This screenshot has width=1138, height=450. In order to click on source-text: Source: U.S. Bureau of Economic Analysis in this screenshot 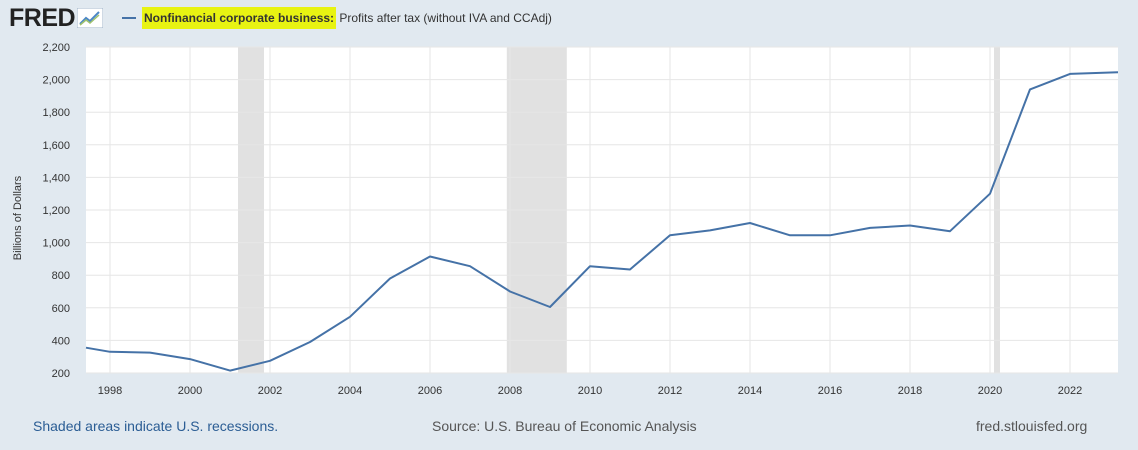, I will do `click(564, 426)`.